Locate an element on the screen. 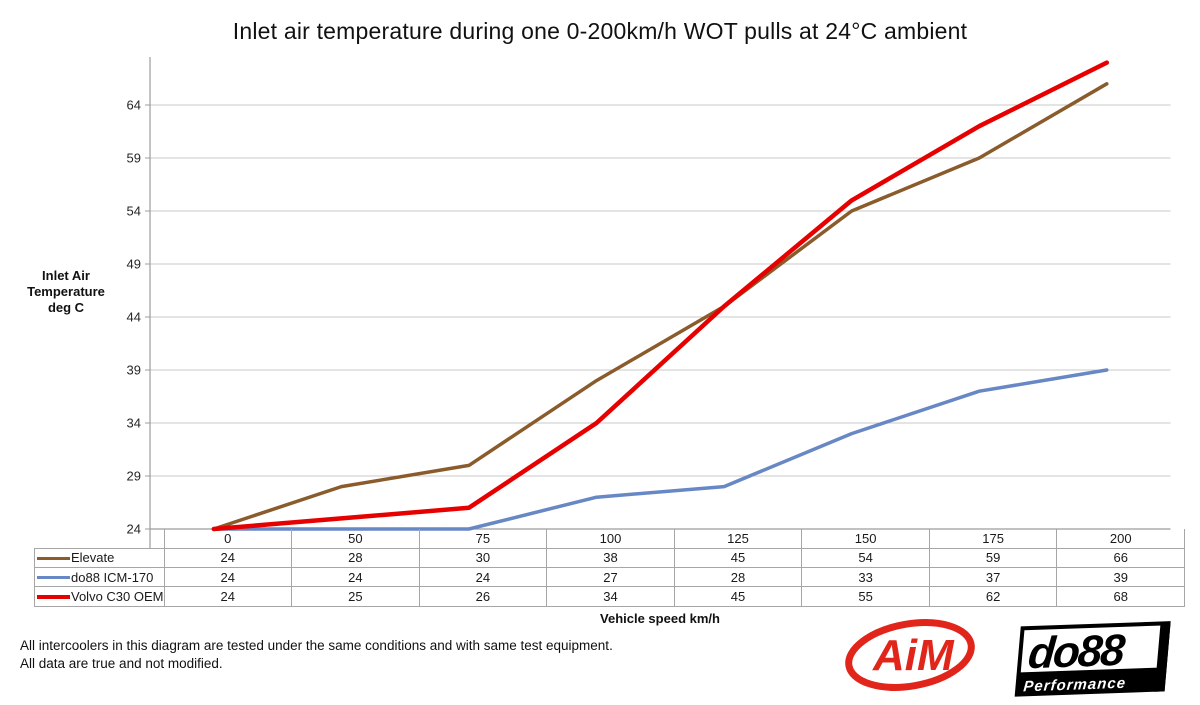  x-category-label: 125 is located at coordinates (738, 539).